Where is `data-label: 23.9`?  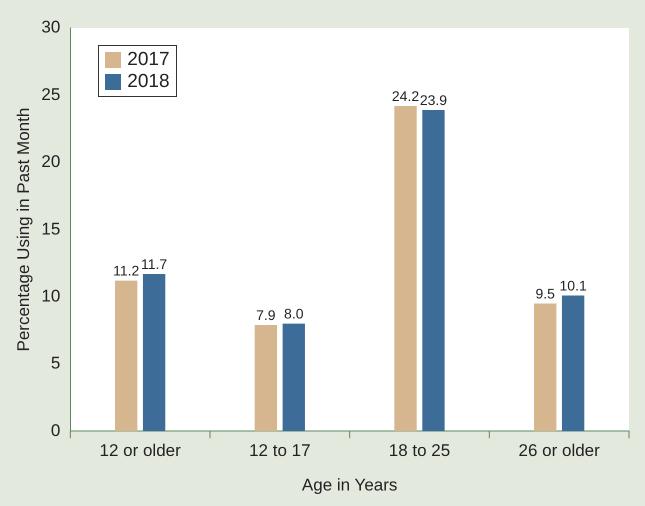
data-label: 23.9 is located at coordinates (434, 100).